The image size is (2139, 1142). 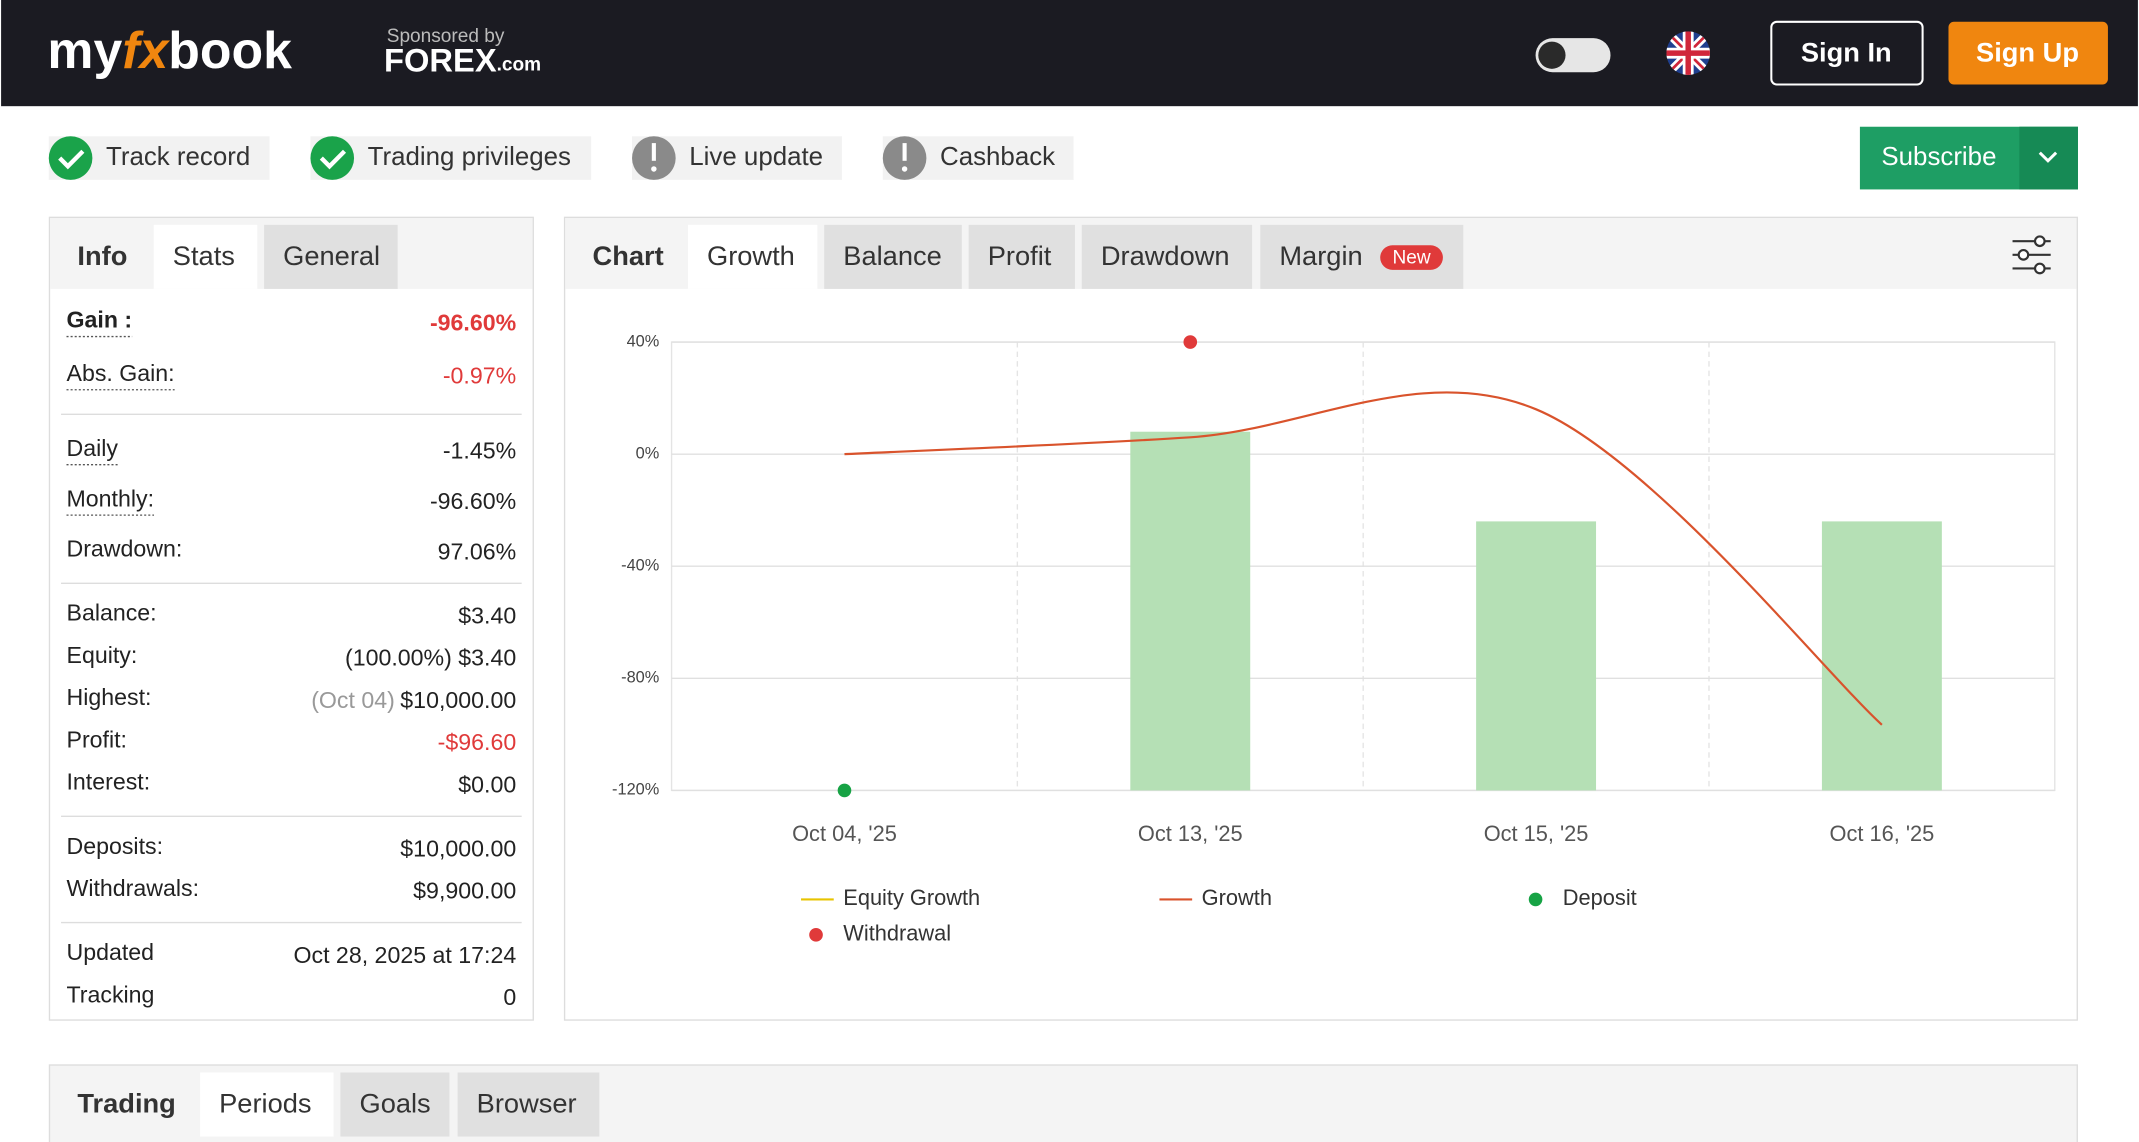 I want to click on stat-label: Monthly:, so click(x=111, y=498).